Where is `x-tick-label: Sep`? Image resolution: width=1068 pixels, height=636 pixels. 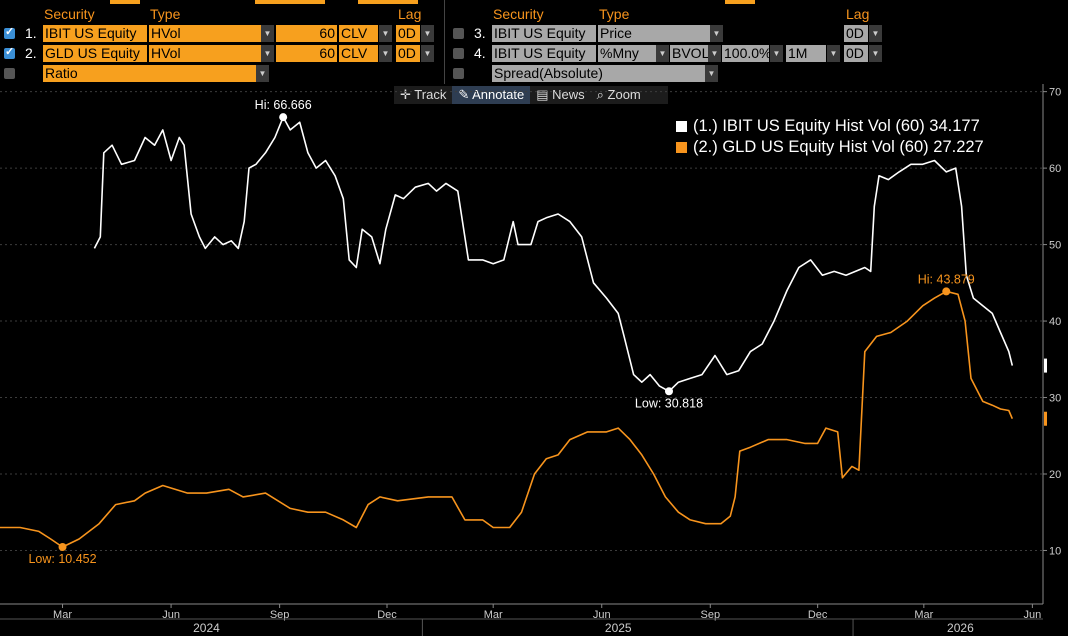
x-tick-label: Sep is located at coordinates (280, 615).